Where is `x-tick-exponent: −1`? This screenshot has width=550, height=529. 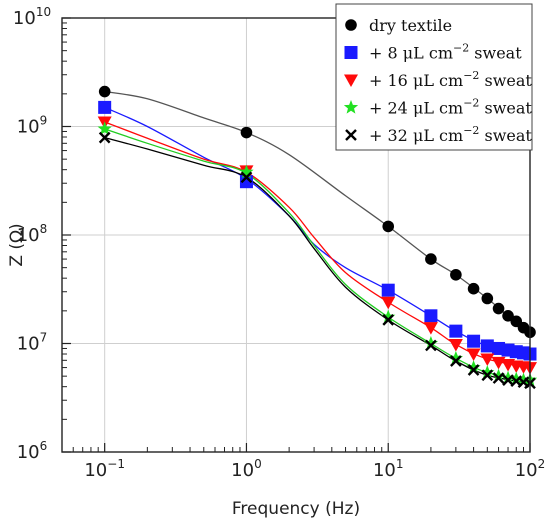
x-tick-exponent: −1 is located at coordinates (116, 464).